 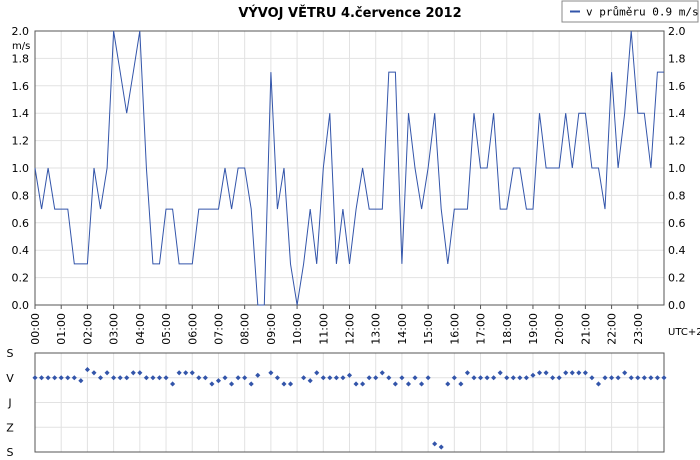 What do you see at coordinates (323, 329) in the screenshot?
I see `x-tick-label: 11:00` at bounding box center [323, 329].